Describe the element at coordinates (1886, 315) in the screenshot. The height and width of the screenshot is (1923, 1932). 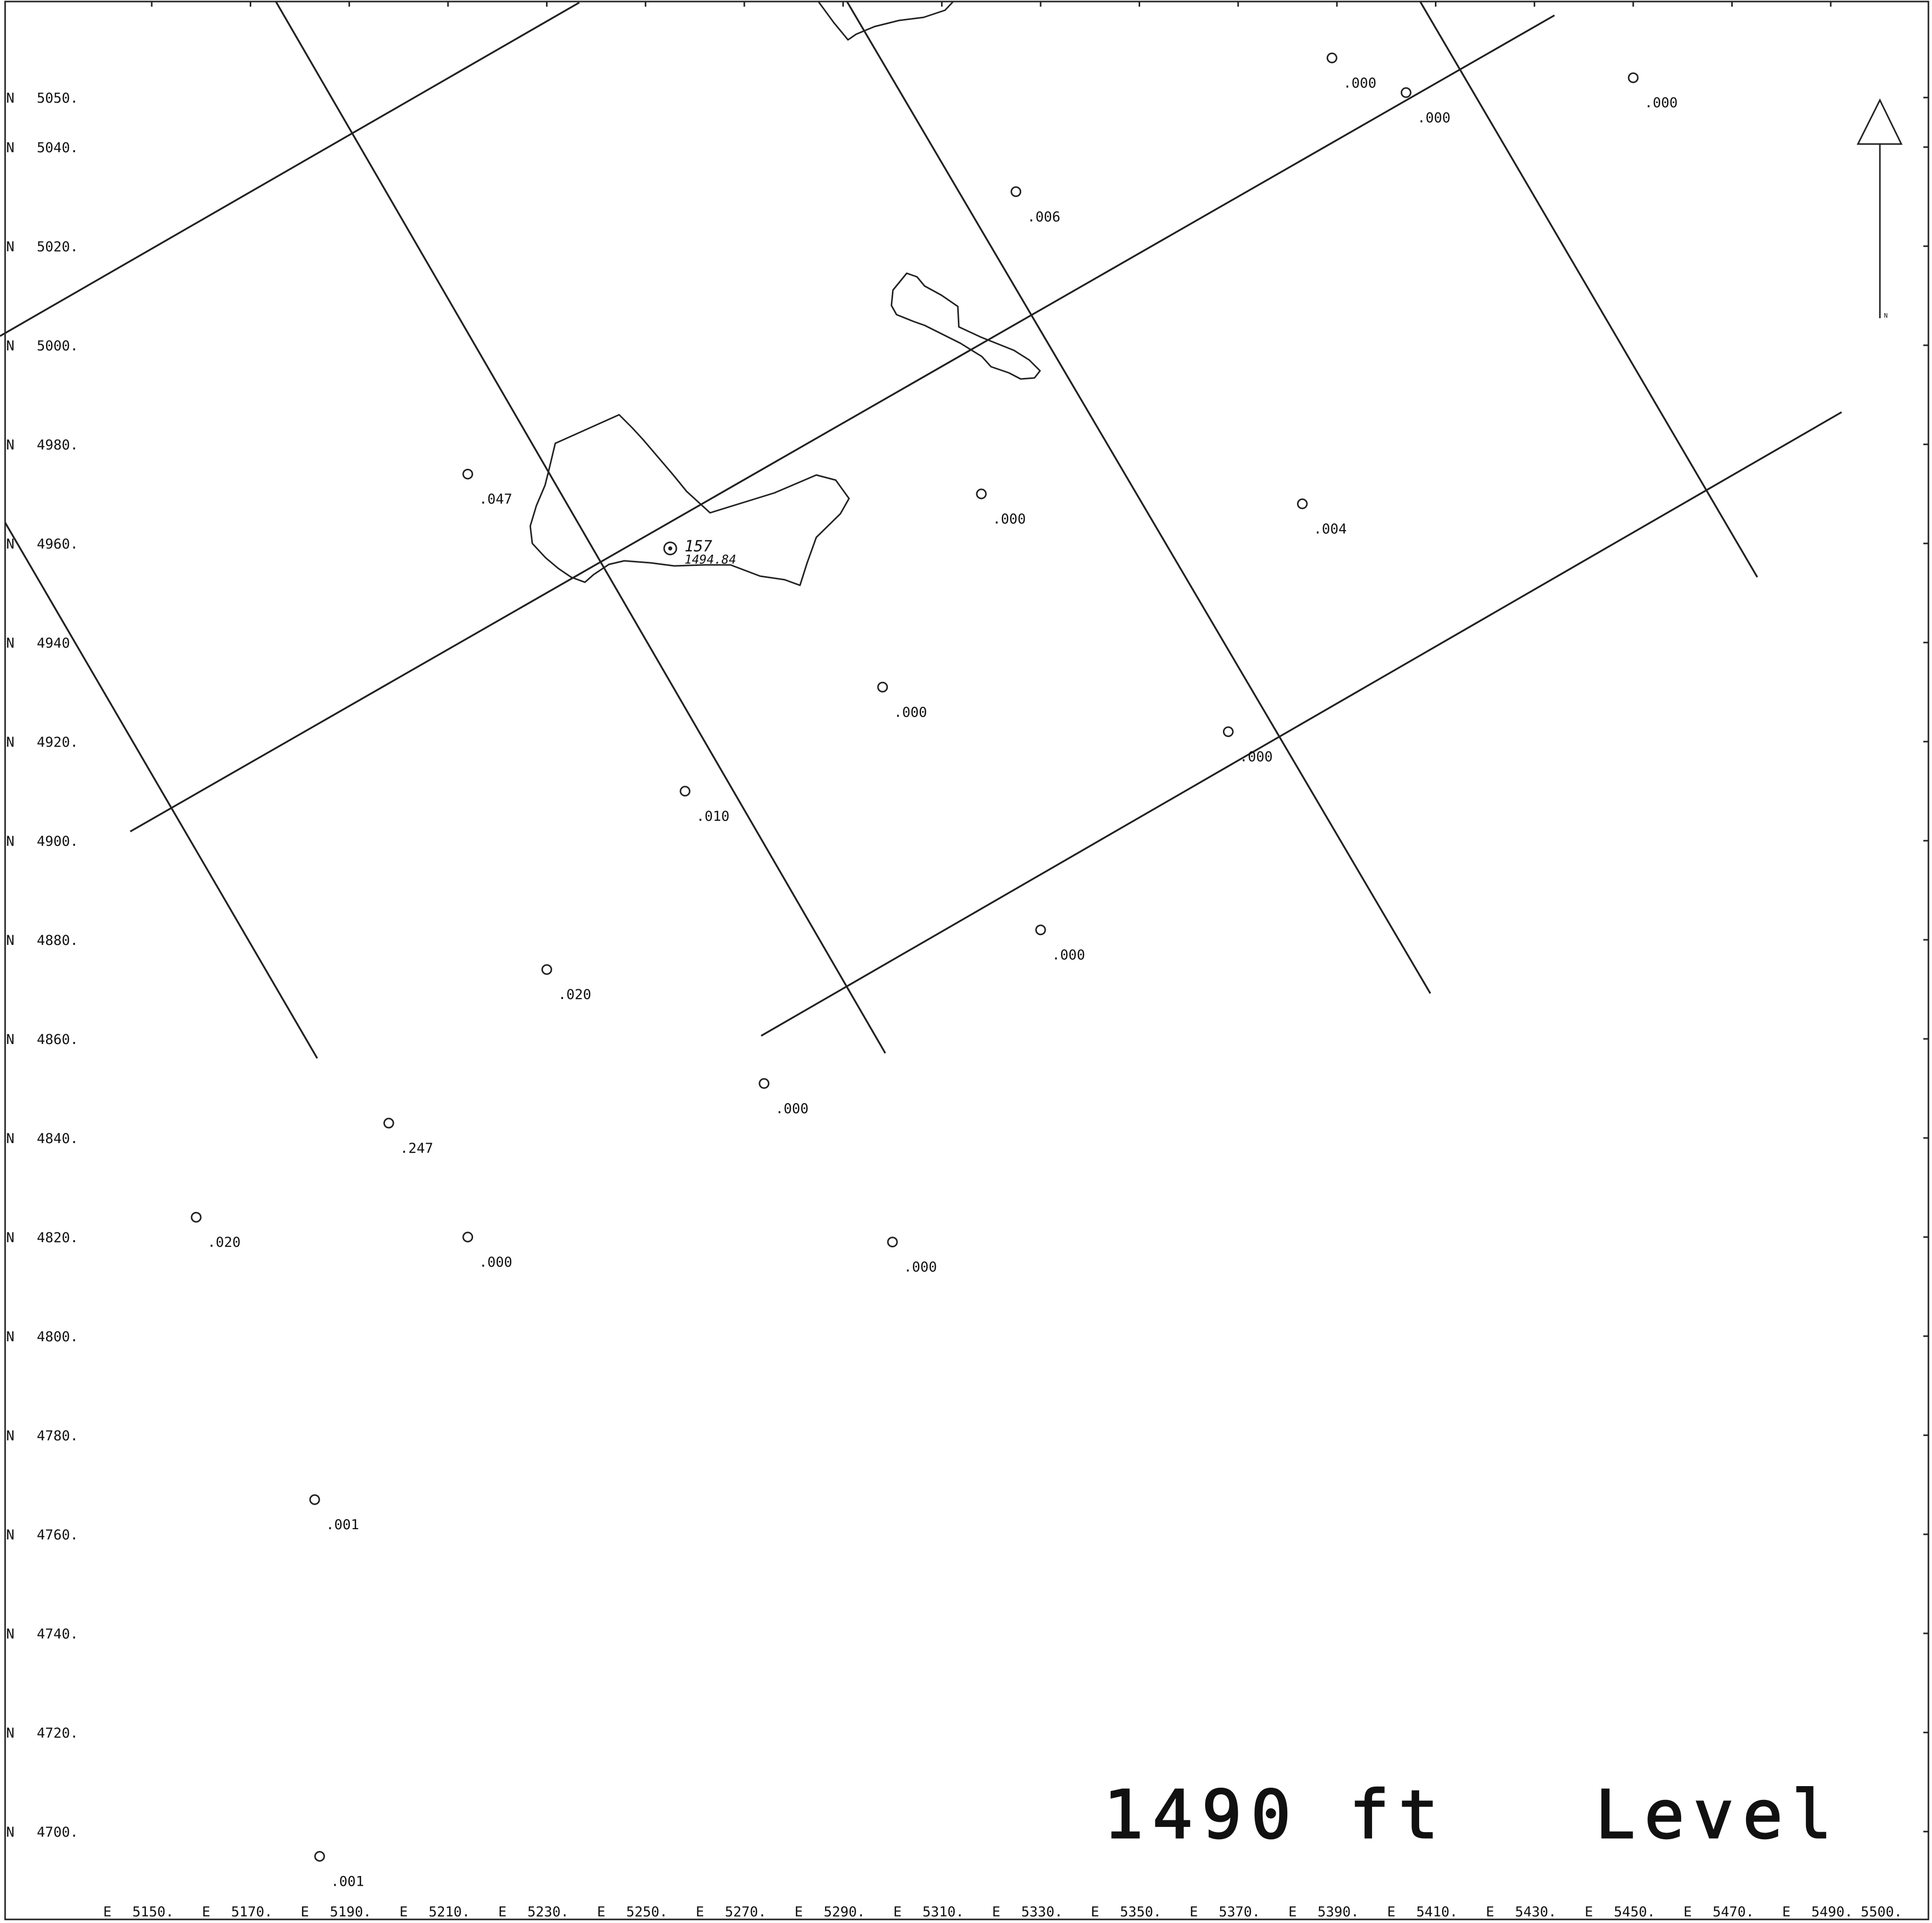
I see `north-arrow-label: N` at that location.